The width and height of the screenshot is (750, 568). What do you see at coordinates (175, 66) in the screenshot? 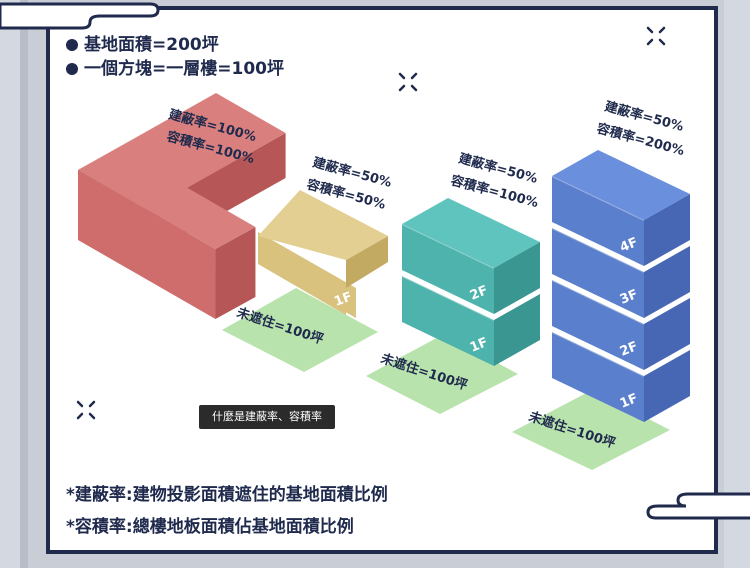
I see `heading-block-unit: 一個方塊=一層樓=100坪` at bounding box center [175, 66].